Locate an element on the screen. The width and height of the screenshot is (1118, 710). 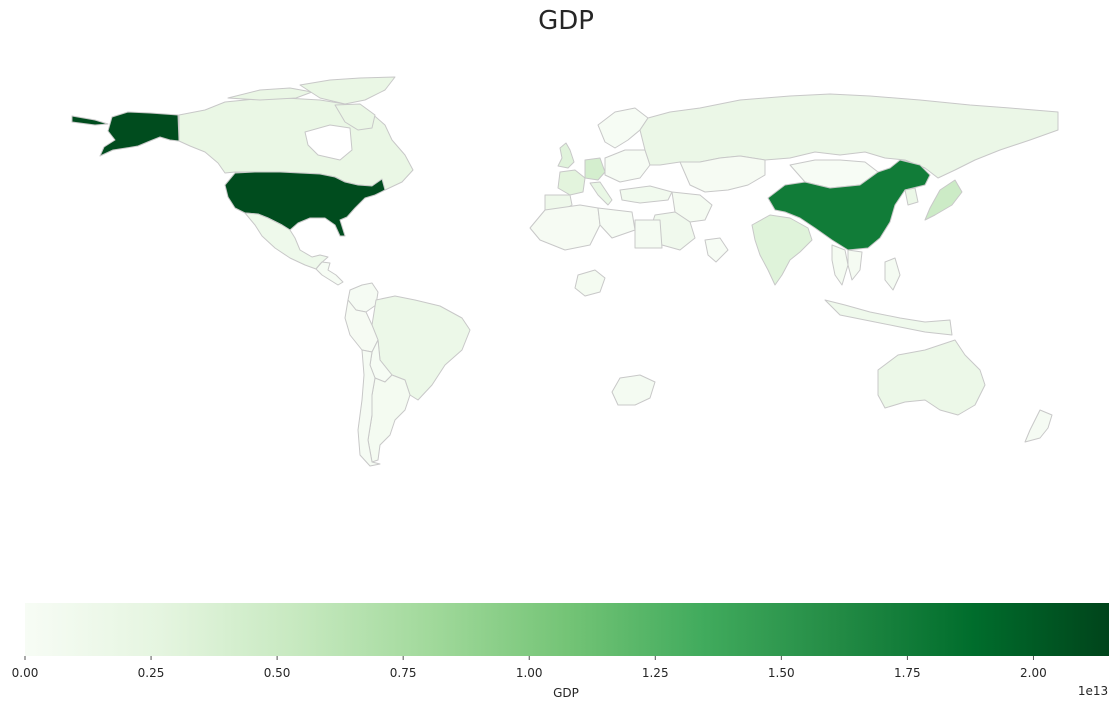
region-south-africa is located at coordinates (633, 390).